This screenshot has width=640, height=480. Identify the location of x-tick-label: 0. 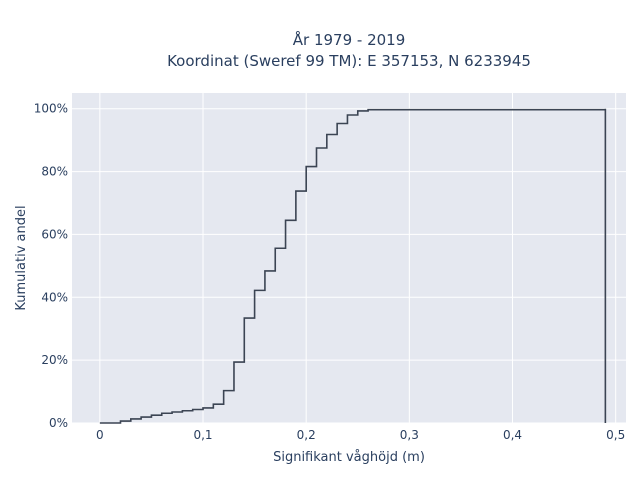
(100, 435).